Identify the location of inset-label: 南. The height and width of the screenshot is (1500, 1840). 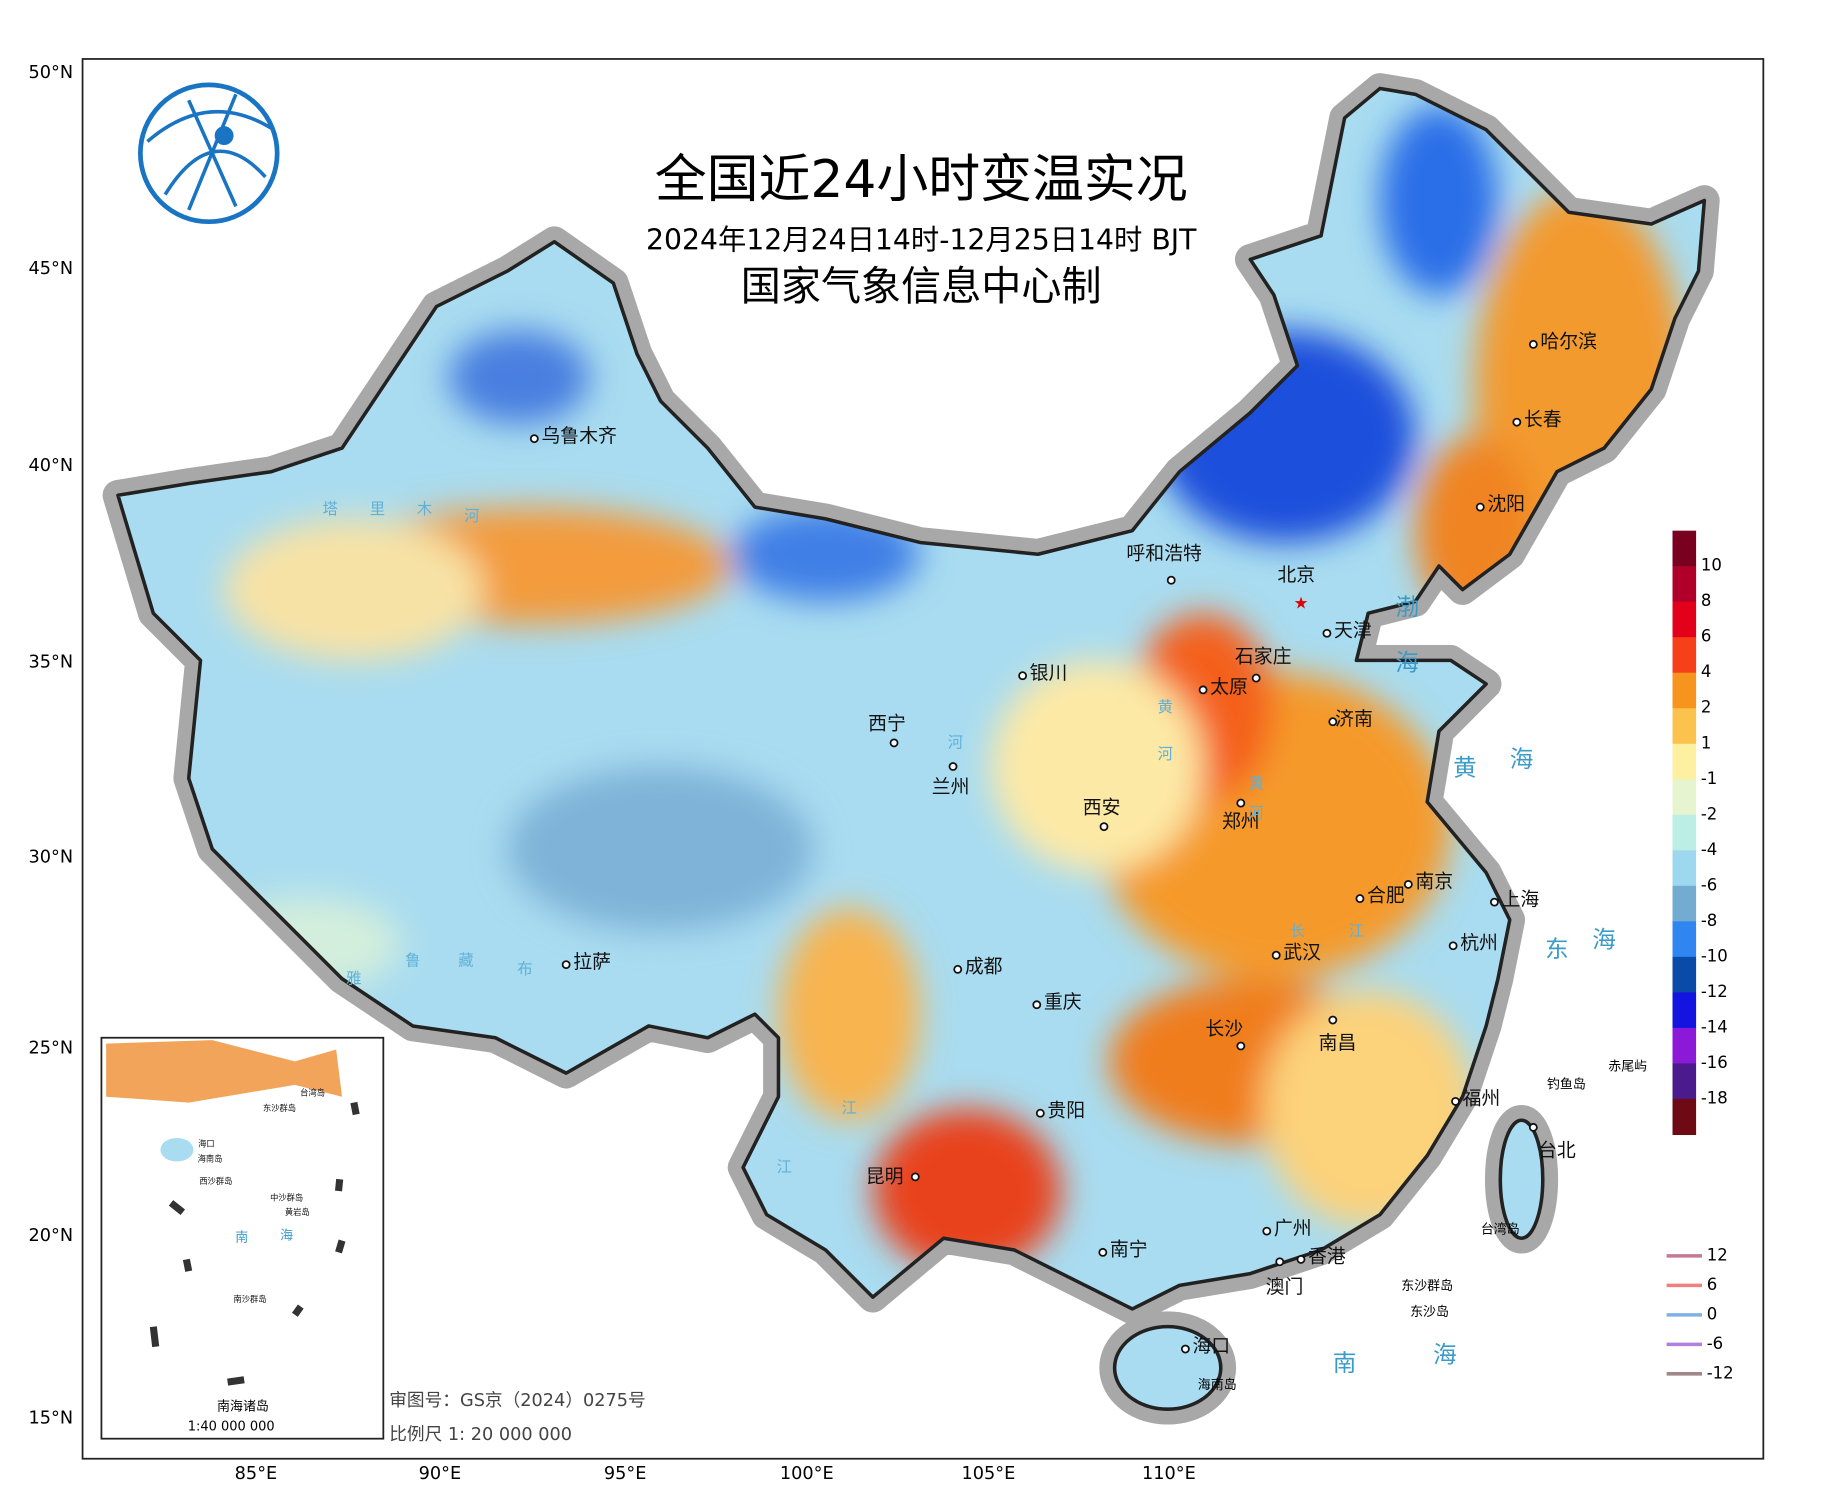
(241, 1238).